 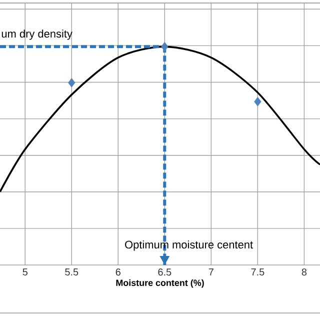 What do you see at coordinates (304, 272) in the screenshot?
I see `x-tick-label: 8` at bounding box center [304, 272].